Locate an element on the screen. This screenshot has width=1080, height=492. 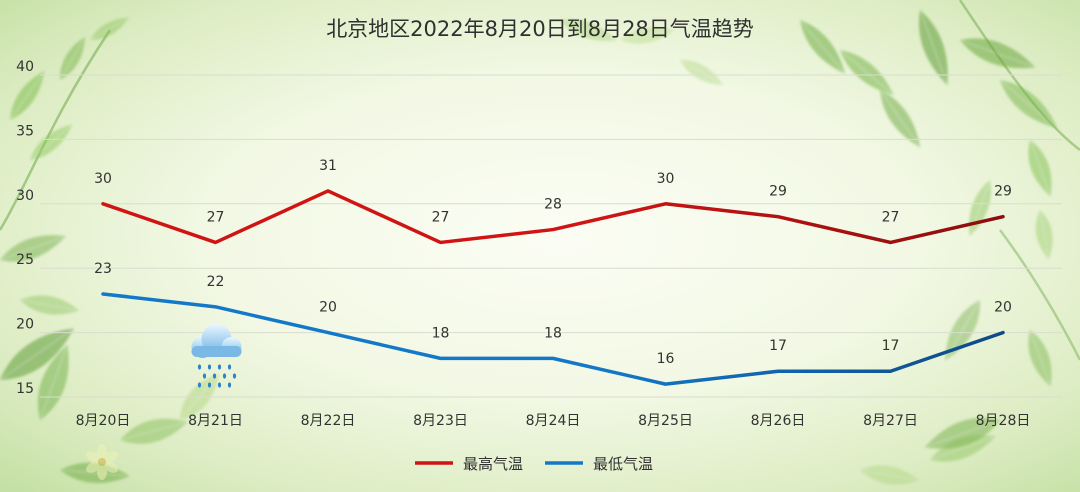
chart-title: 北京地区2022年8月20日到8月28日气温趋势 is located at coordinates (540, 29).